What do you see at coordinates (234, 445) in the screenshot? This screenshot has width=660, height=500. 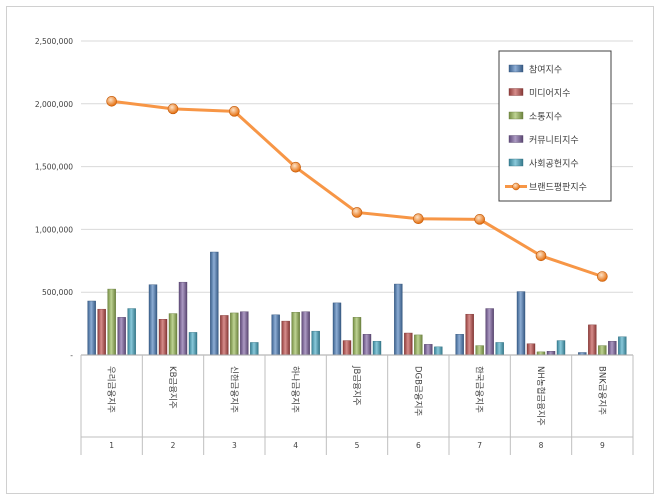 I see `x-category-number: 3` at bounding box center [234, 445].